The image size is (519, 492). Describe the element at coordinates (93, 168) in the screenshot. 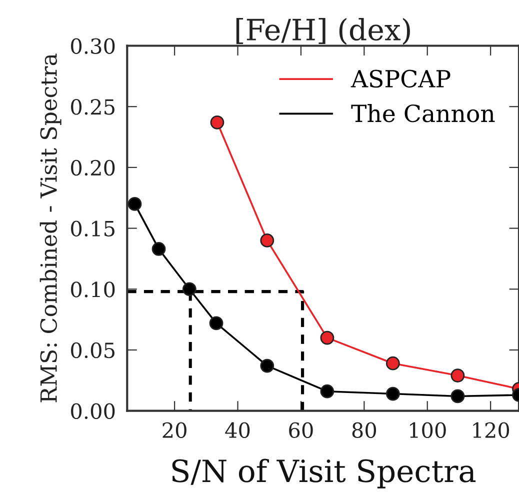

I see `y-tick-label: 0.20` at that location.